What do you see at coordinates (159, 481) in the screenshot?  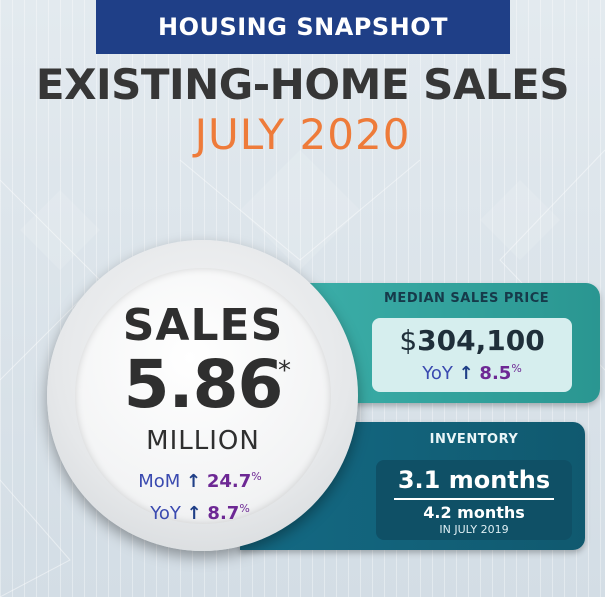 I see `mom-label: MoM` at bounding box center [159, 481].